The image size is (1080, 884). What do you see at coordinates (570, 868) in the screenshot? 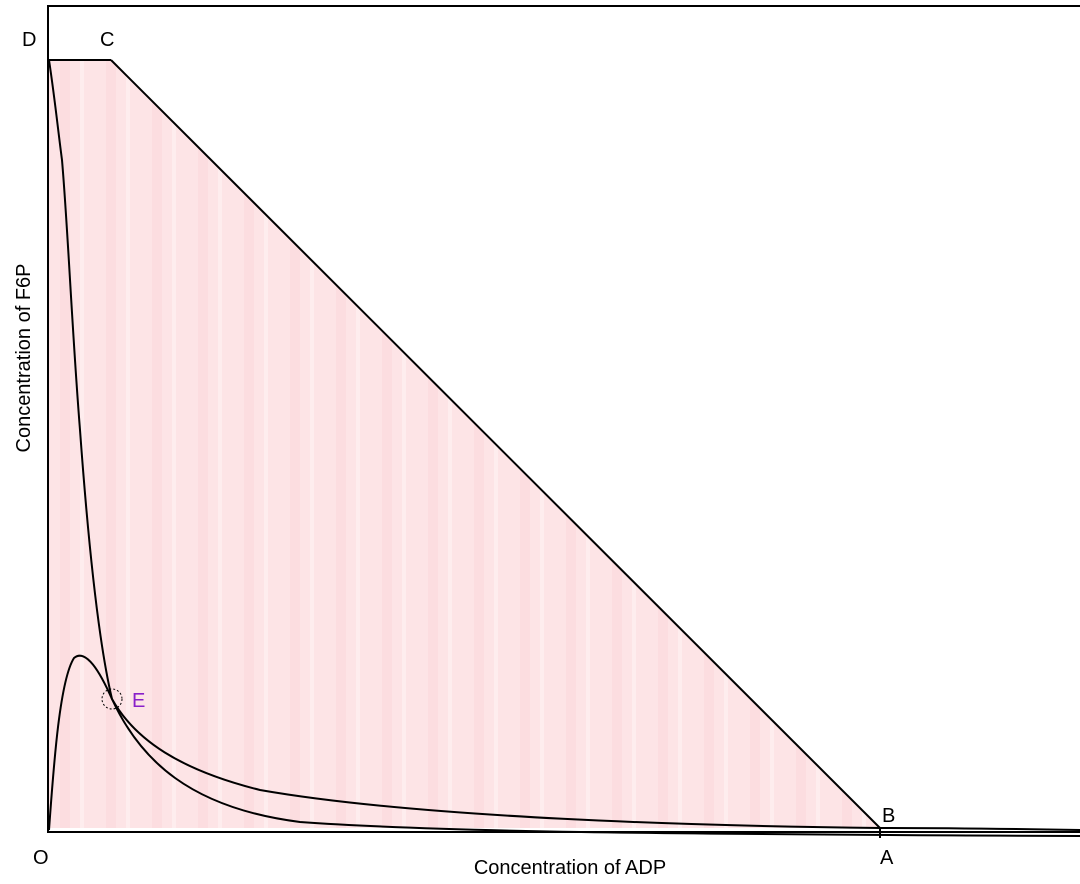
I see `x-axis-label: Concentration of ADP` at bounding box center [570, 868].